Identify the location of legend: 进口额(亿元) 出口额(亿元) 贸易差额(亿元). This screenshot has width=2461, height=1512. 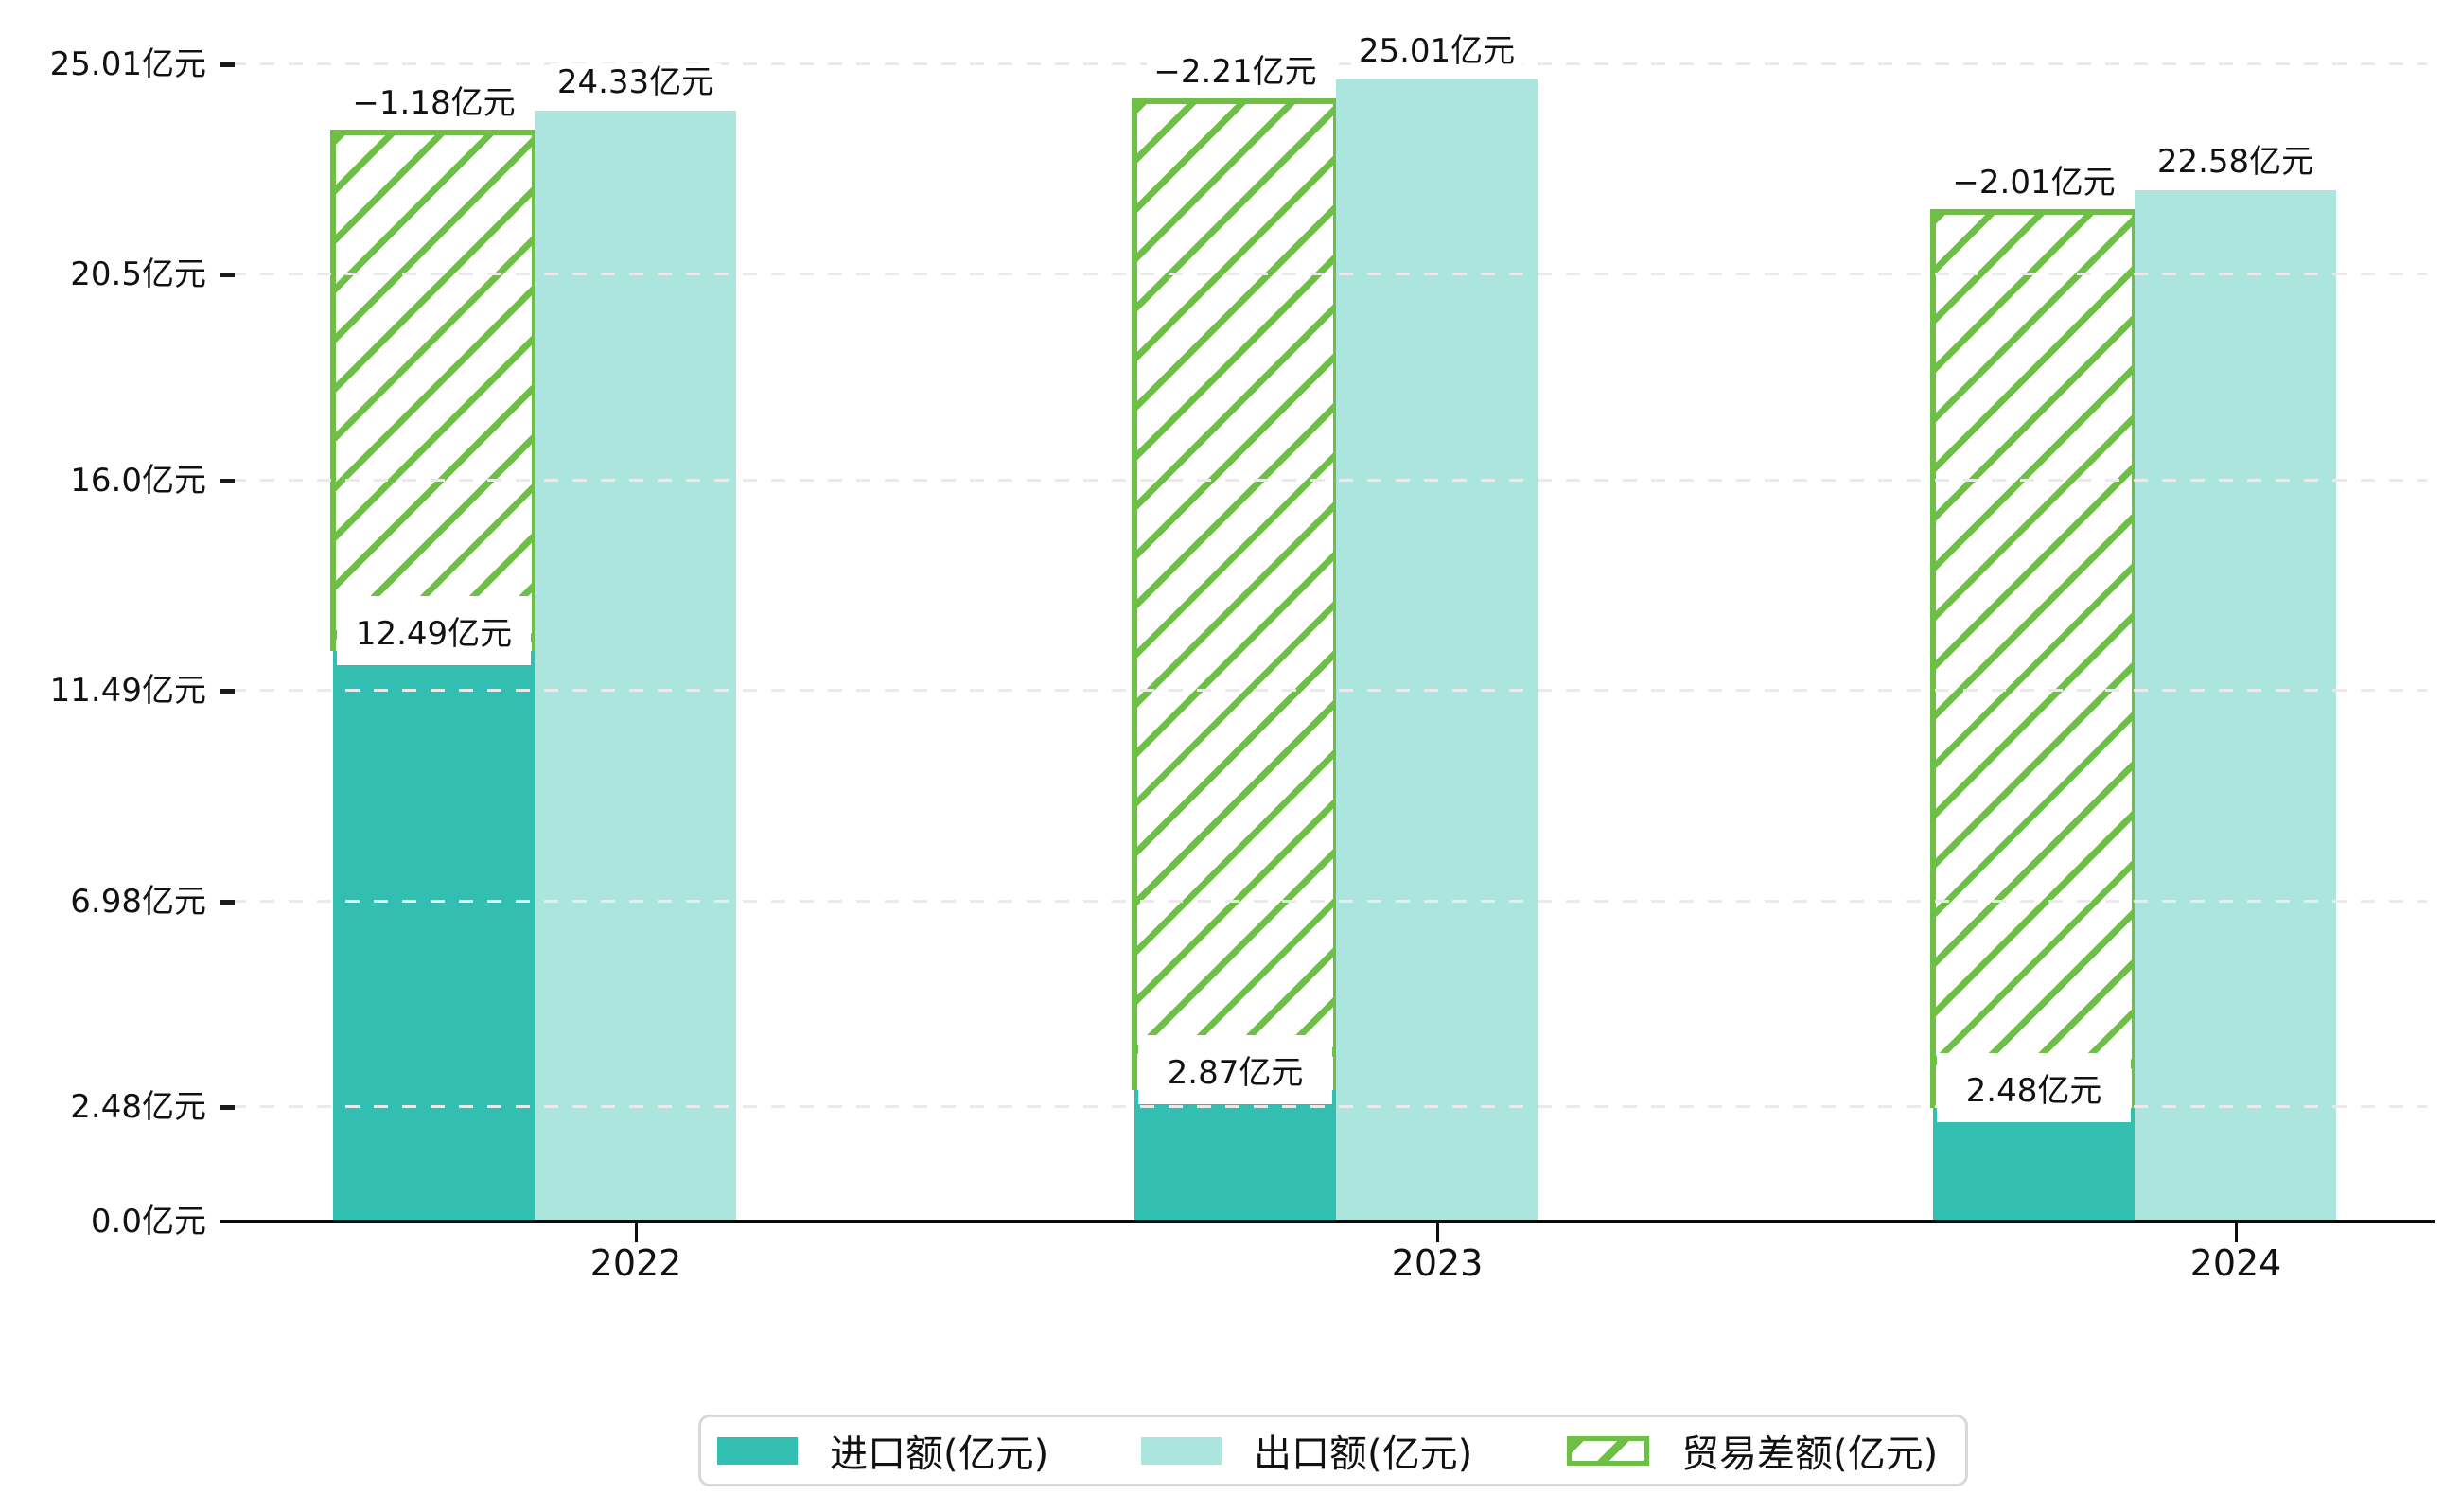
(1333, 1451).